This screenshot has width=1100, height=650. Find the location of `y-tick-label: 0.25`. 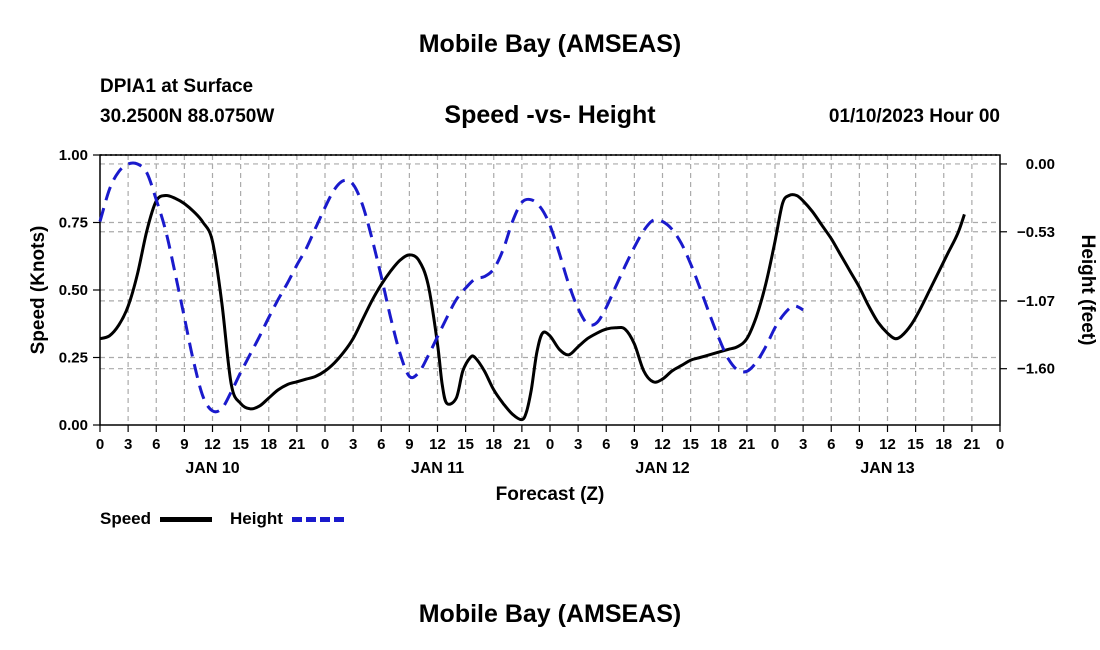

y-tick-label: 0.25 is located at coordinates (73, 358).